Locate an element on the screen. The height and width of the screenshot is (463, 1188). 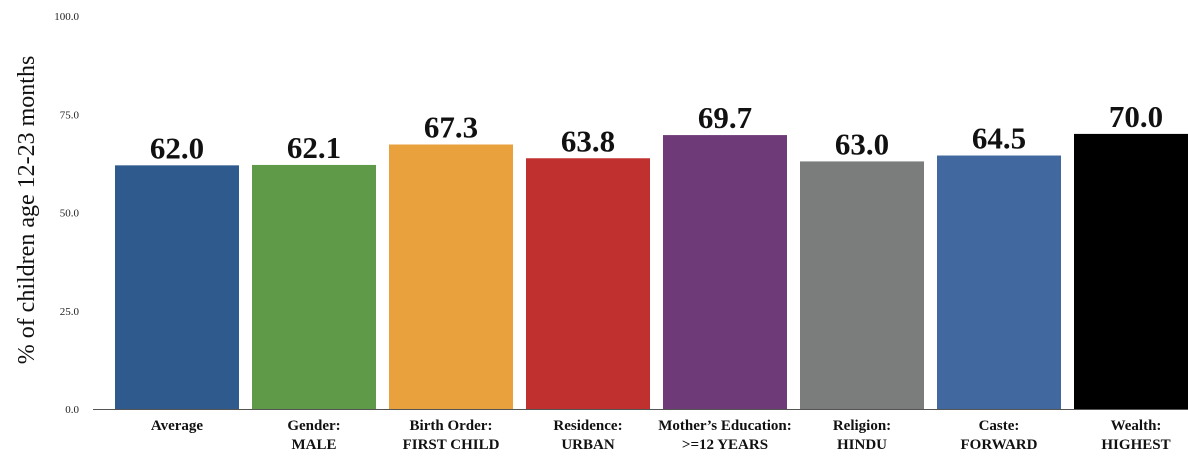
x-tick-label: Gender: MALE is located at coordinates (313, 435).